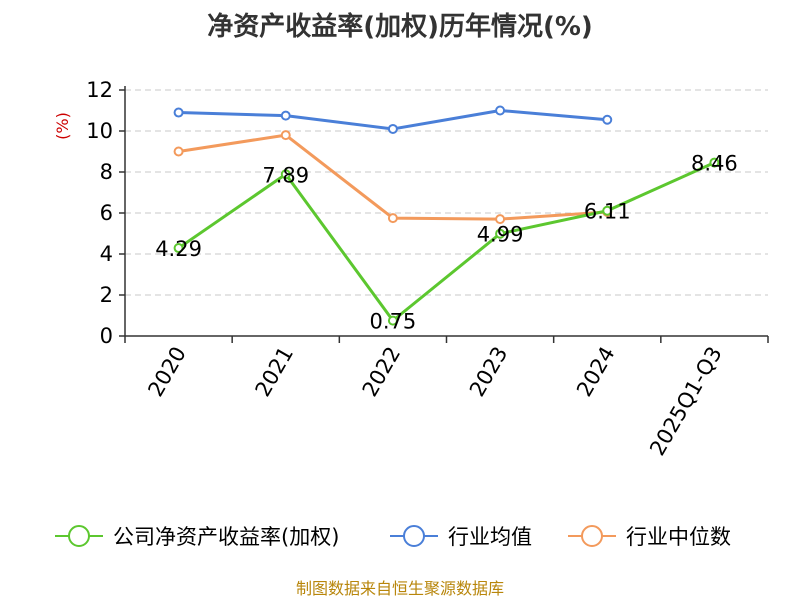 This screenshot has height=600, width=800. I want to click on data-label: 8.46, so click(714, 164).